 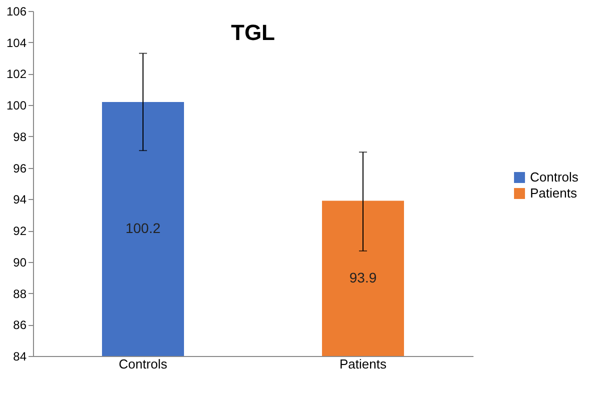 I want to click on y-tick-label: 90, so click(x=20, y=262).